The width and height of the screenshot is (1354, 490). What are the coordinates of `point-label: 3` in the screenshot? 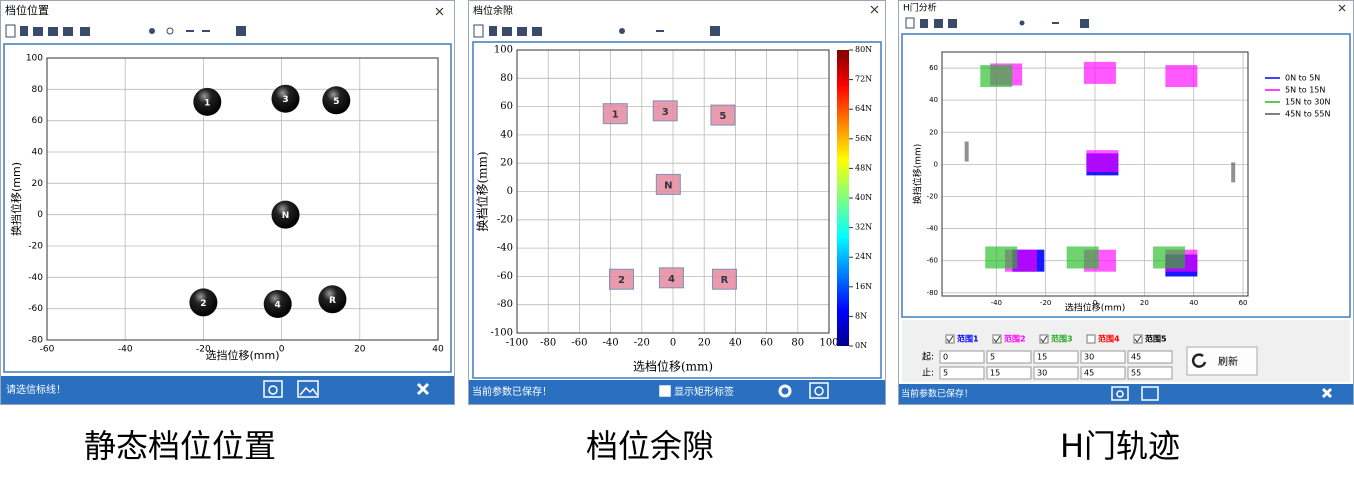 It's located at (665, 112).